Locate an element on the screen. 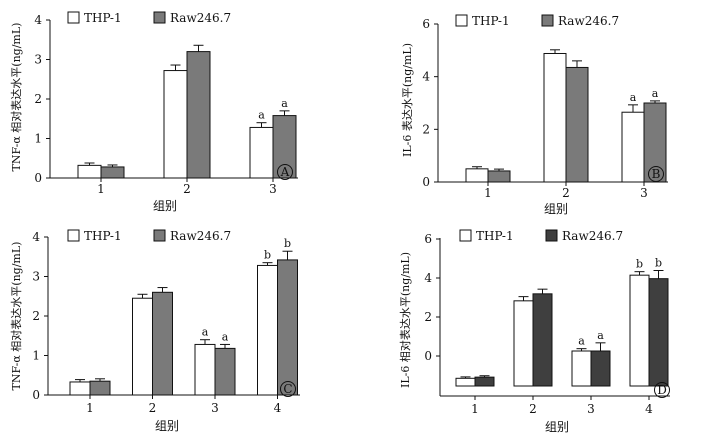 The width and height of the screenshot is (712, 440). panel-letter: B is located at coordinates (656, 174).